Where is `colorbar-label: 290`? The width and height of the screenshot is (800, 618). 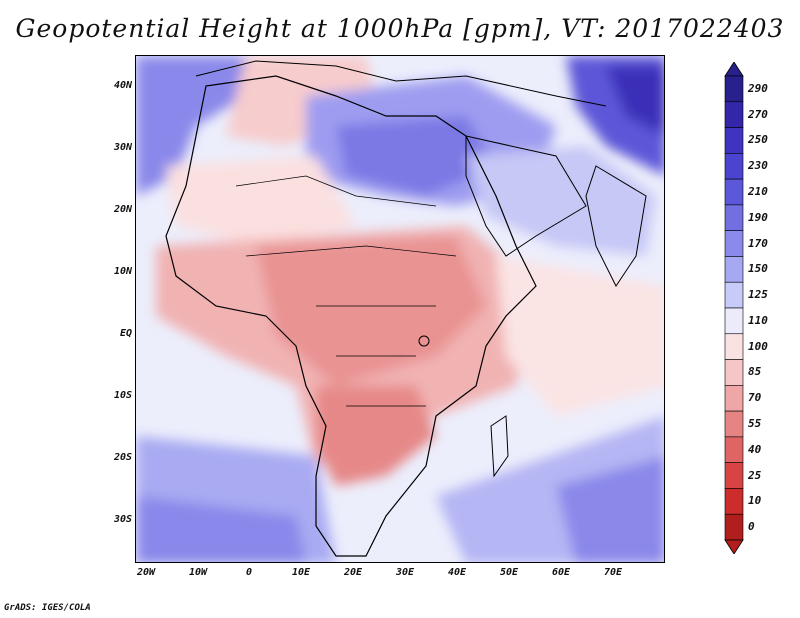 colorbar-label: 290 is located at coordinates (758, 88).